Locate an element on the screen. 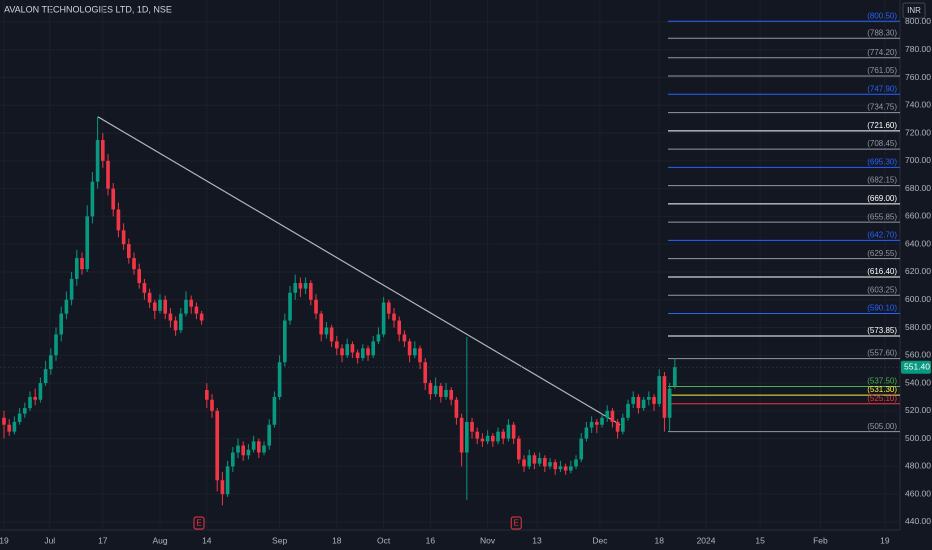 The height and width of the screenshot is (550, 932). currency-box is located at coordinates (914, 10).